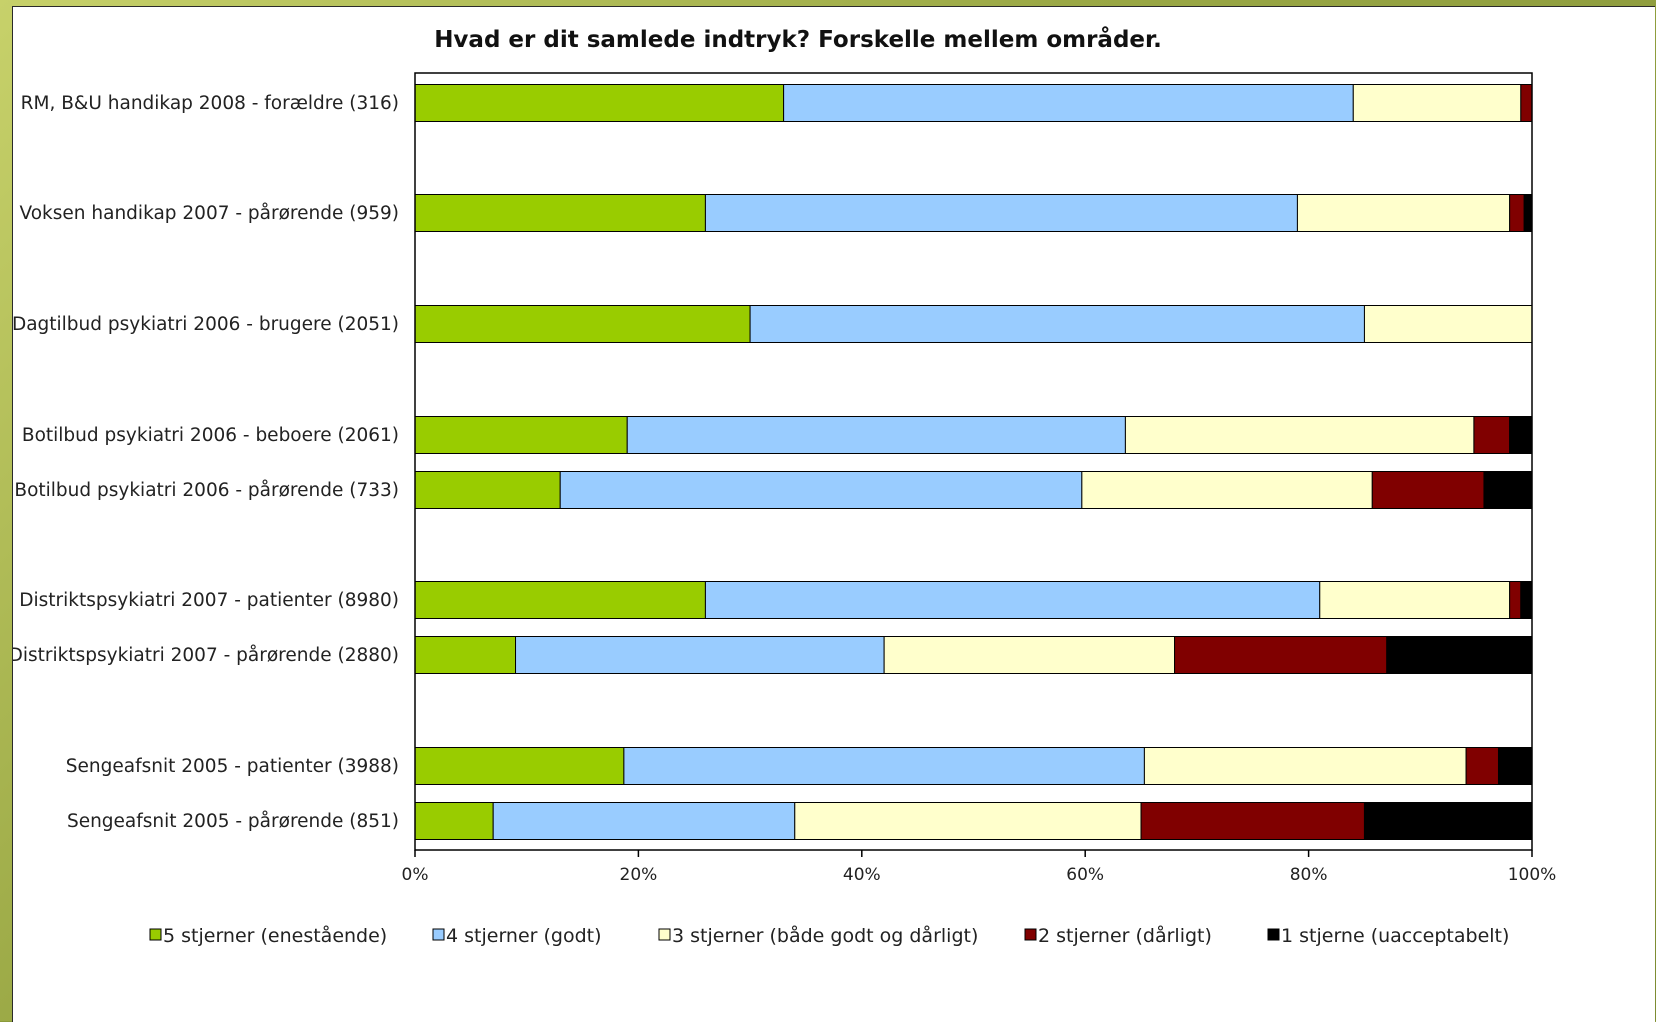 Image resolution: width=1656 pixels, height=1022 pixels. What do you see at coordinates (519, 766) in the screenshot?
I see `bar-segment-s1-row8` at bounding box center [519, 766].